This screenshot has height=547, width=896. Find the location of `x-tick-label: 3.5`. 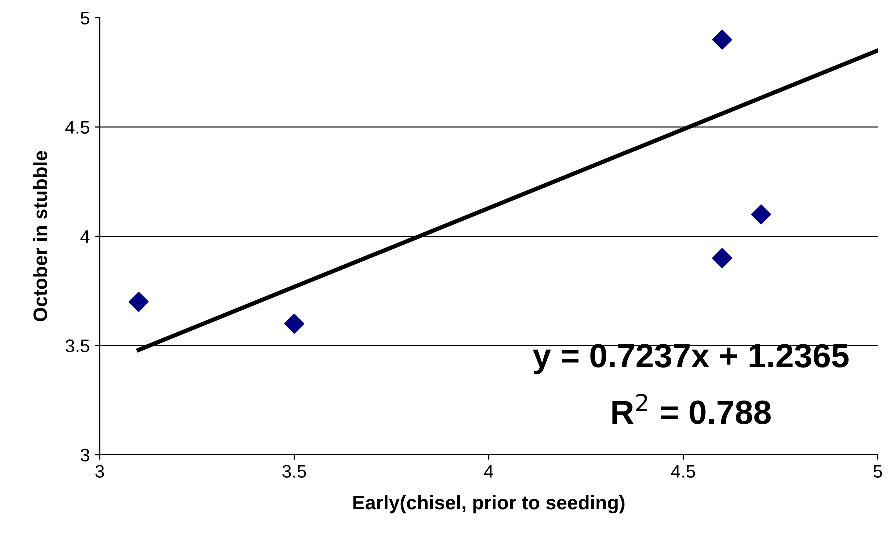

x-tick-label: 3.5 is located at coordinates (294, 471).